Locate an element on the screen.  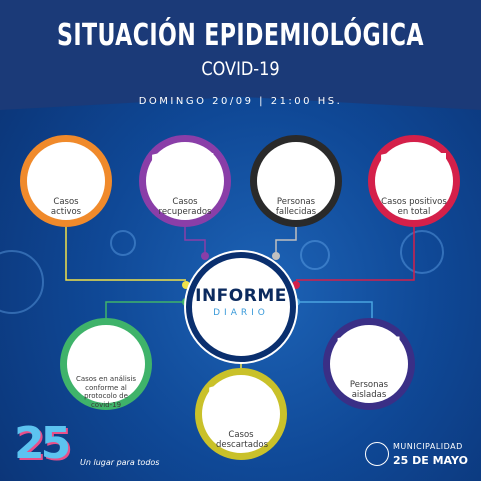
stat-active: 59 Casos activos is located at coordinates (66, 181).